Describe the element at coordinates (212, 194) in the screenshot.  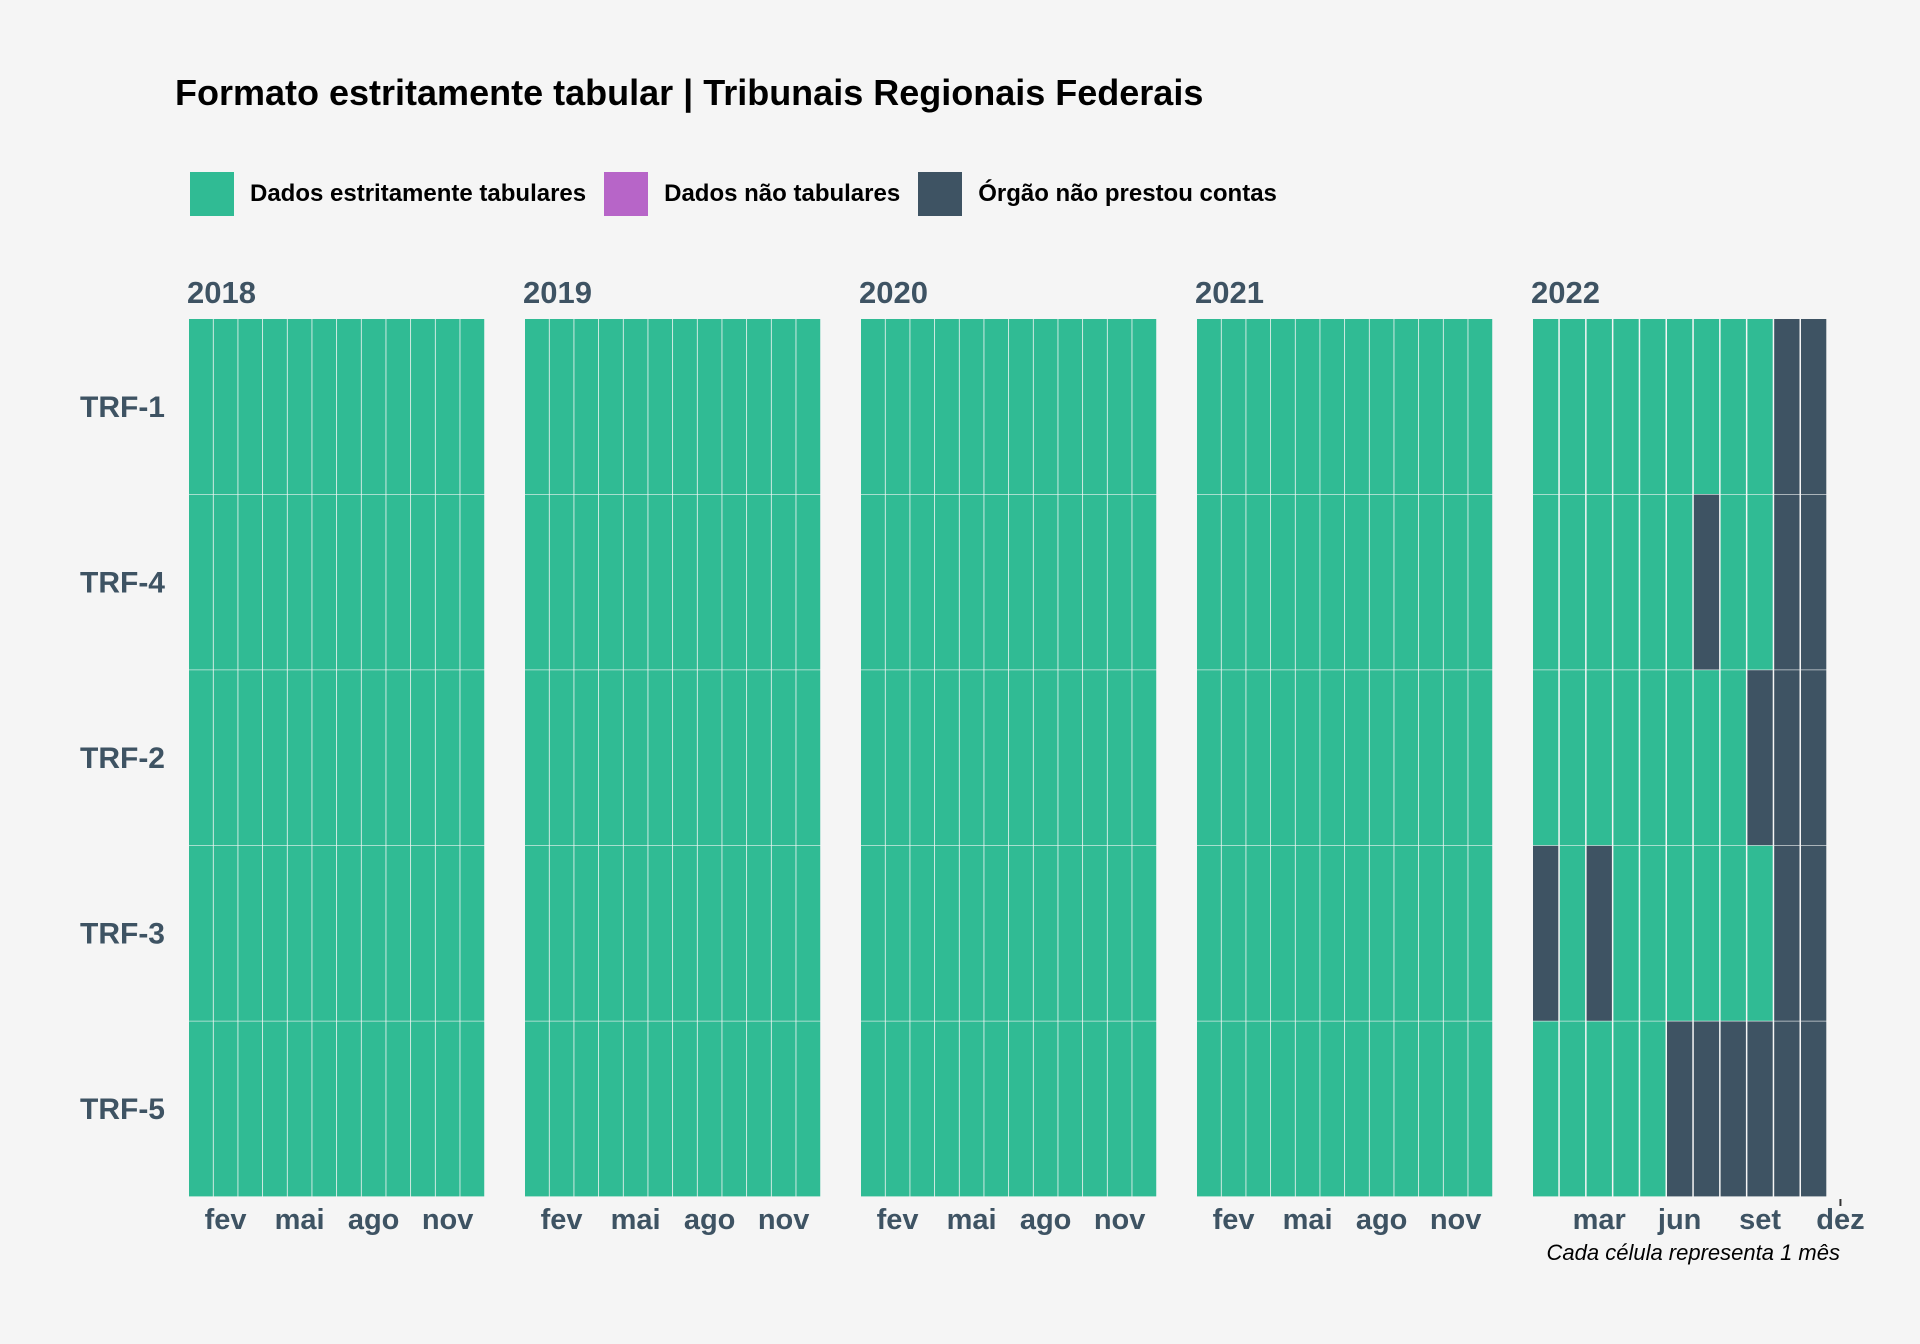
I see `legend-swatch-tabular` at that location.